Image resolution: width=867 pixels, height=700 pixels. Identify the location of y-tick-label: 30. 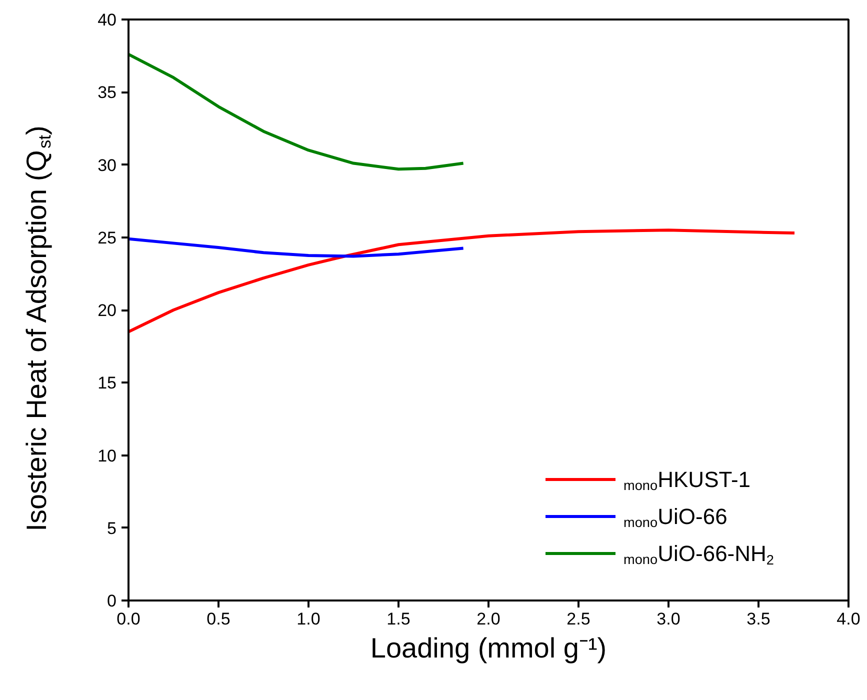
(107, 165).